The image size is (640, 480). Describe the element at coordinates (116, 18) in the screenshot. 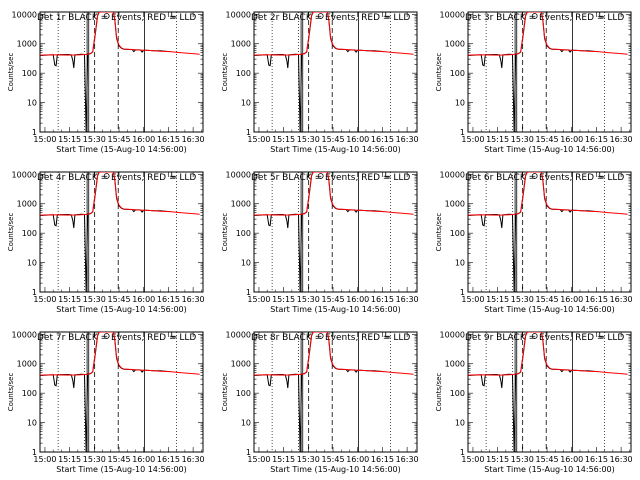

I see `panel-title: Det 1r BLACK = Events, RED = LLD` at that location.